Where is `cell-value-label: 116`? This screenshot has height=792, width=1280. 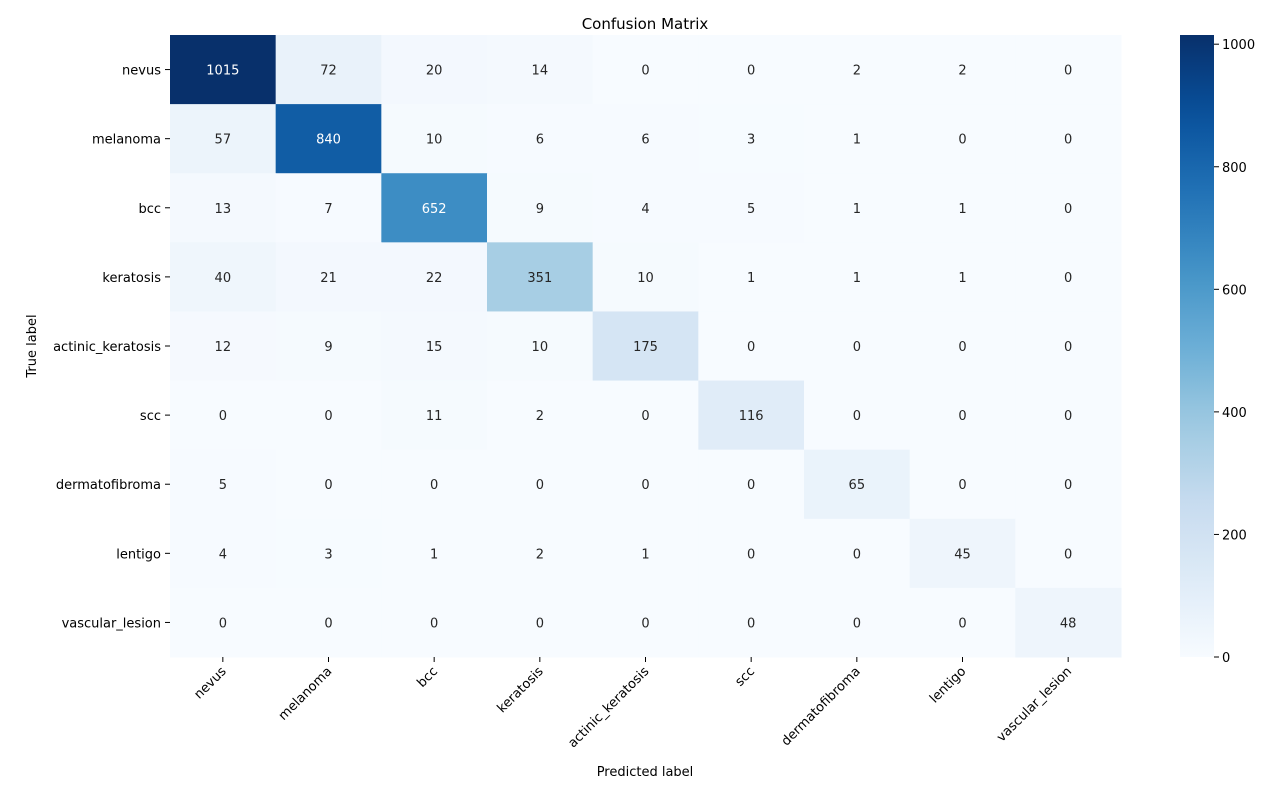
cell-value-label: 116 is located at coordinates (751, 416).